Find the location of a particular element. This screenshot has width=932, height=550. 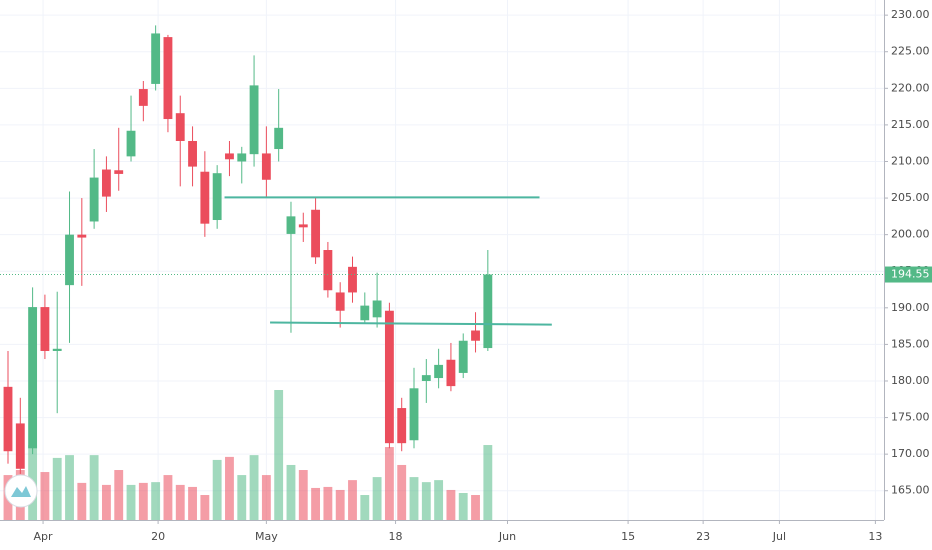

trend-line is located at coordinates (411, 323).